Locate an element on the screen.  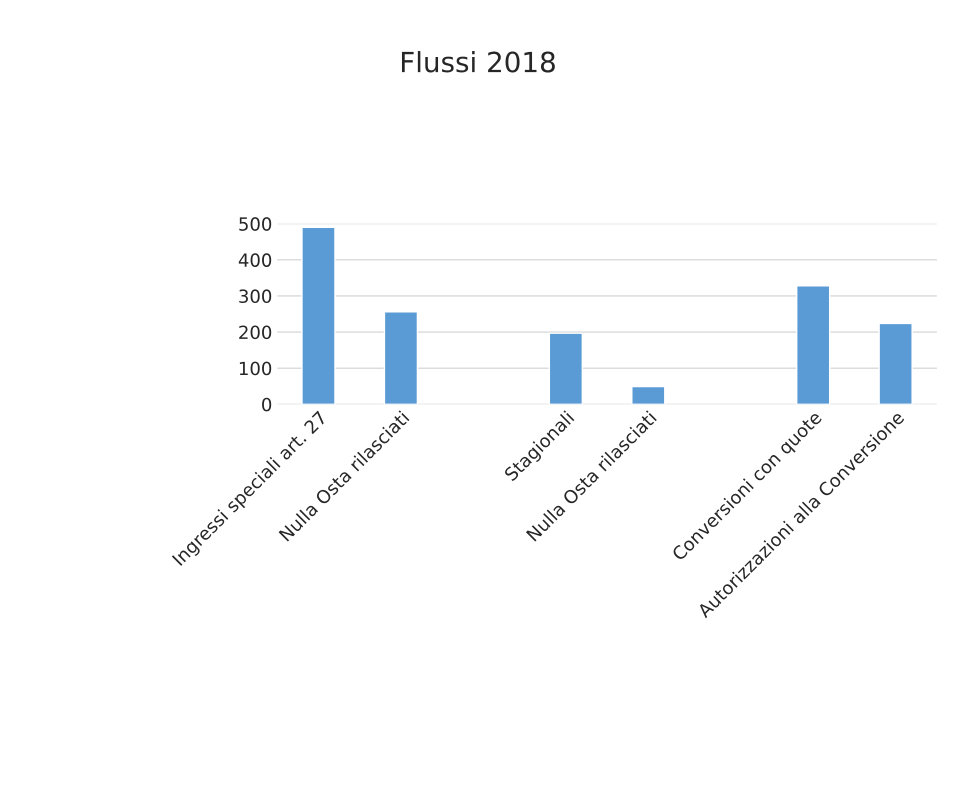
y-tick-label: 100 is located at coordinates (256, 369).